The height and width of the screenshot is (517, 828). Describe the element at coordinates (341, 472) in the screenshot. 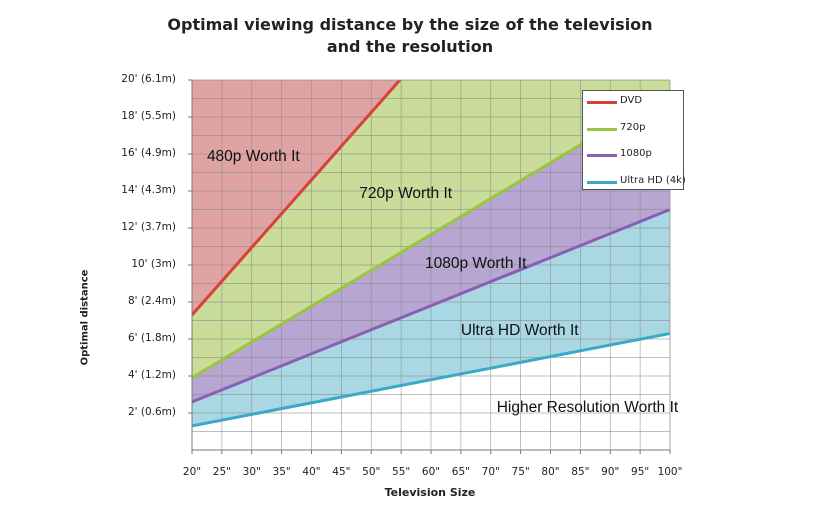

I see `x-tick-label: 45"` at that location.